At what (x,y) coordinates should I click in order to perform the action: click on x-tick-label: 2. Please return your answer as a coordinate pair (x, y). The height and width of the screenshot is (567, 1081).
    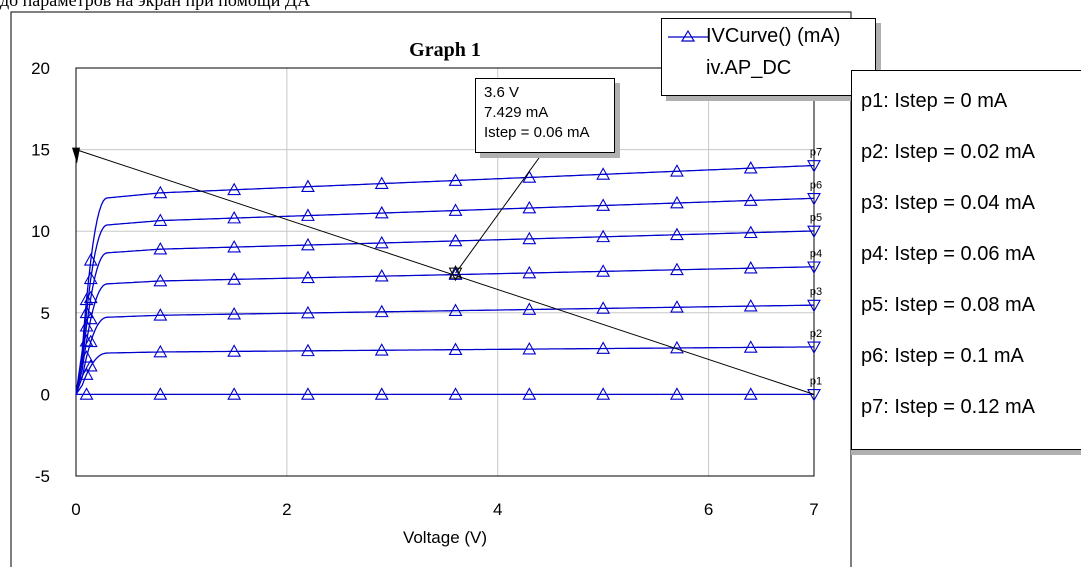
    Looking at the image, I should click on (286, 509).